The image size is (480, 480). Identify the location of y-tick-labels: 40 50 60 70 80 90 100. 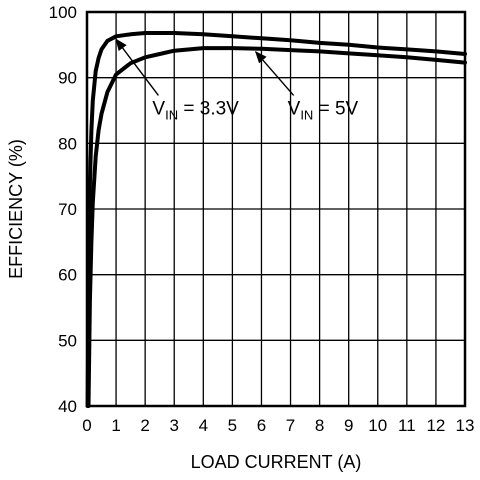
(63, 209).